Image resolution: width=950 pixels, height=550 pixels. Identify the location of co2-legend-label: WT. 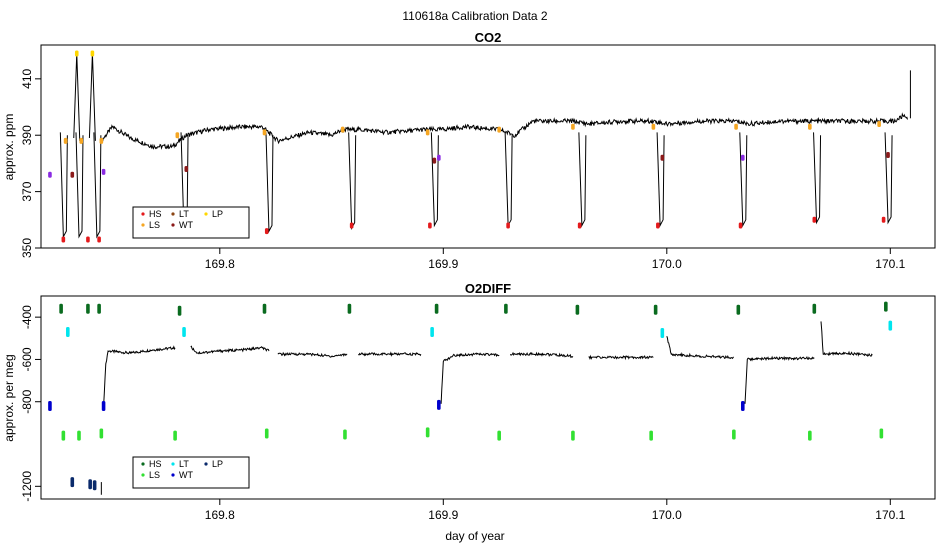
(186, 225).